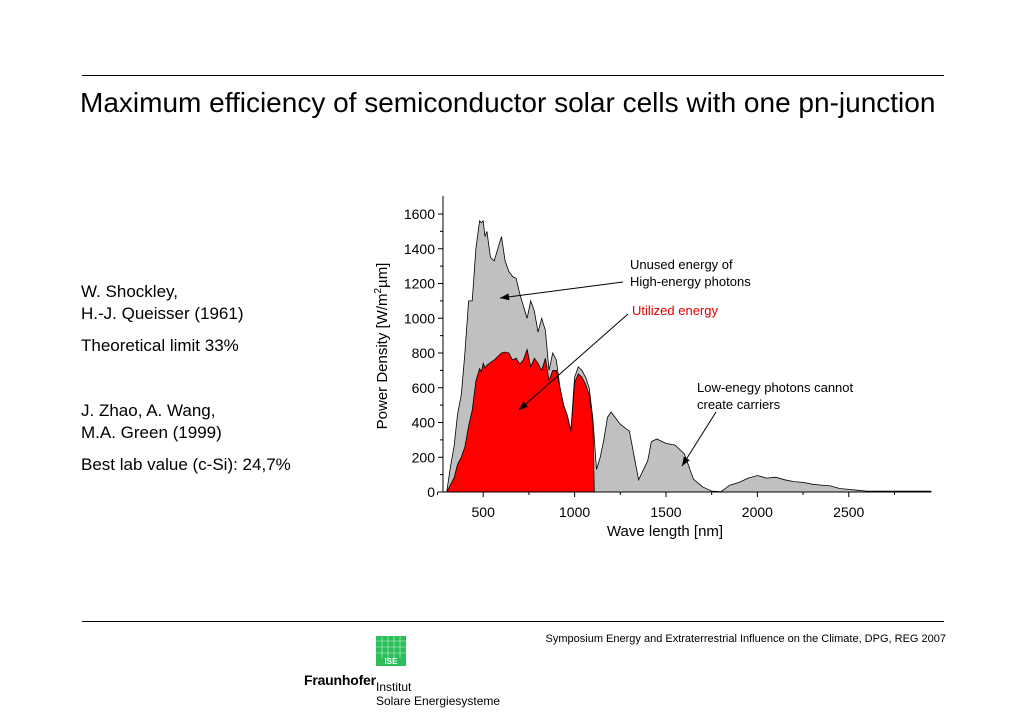  Describe the element at coordinates (675, 310) in the screenshot. I see `annotation-utilized: Utilized energy` at that location.